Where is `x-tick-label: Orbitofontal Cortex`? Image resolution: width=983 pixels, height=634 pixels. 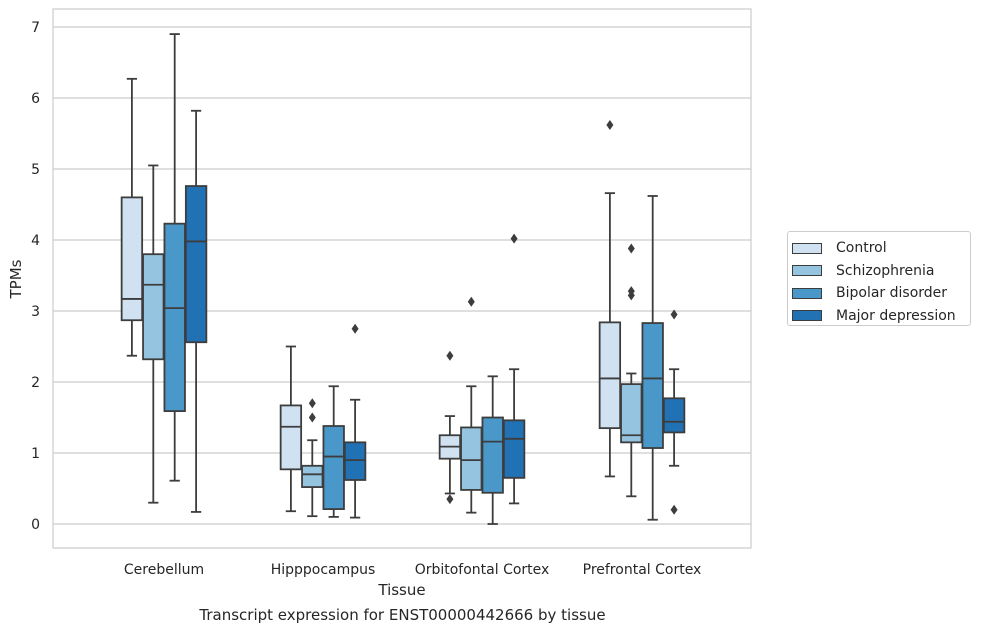
x-tick-label: Orbitofontal Cortex is located at coordinates (482, 570).